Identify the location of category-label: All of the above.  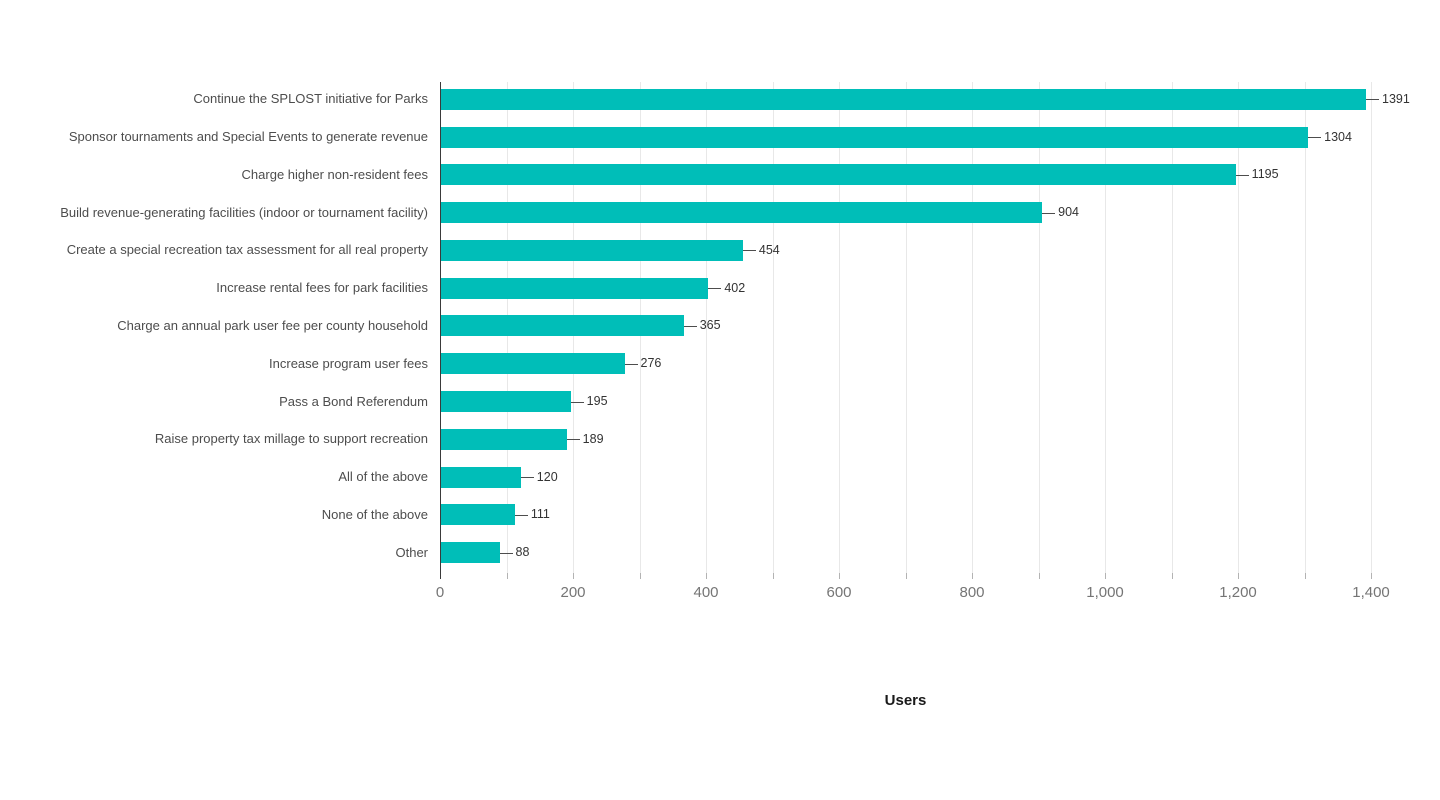
(383, 477).